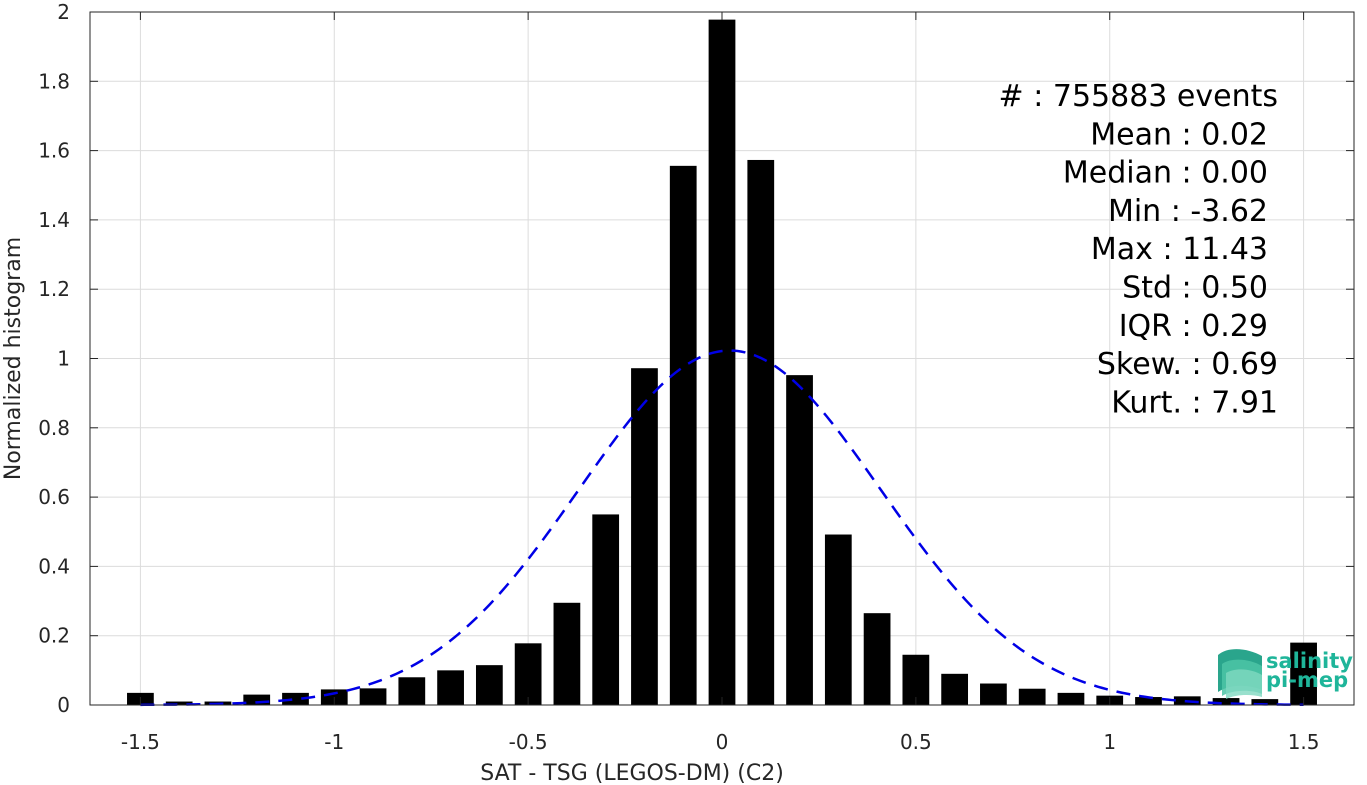 This screenshot has width=1367, height=785. I want to click on stat-line: Kurt. : 7.91, so click(1194, 402).